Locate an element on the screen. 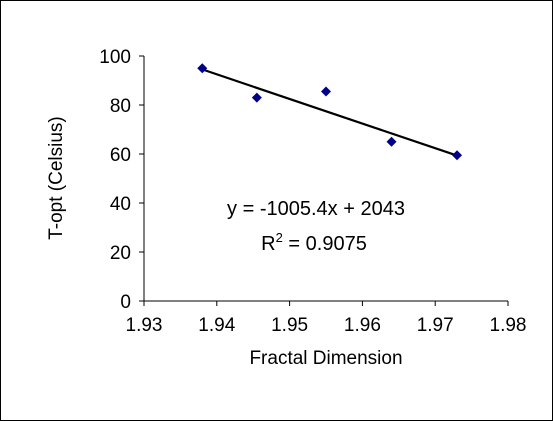 This screenshot has height=422, width=553. y-tick-label: 60 is located at coordinates (120, 155).